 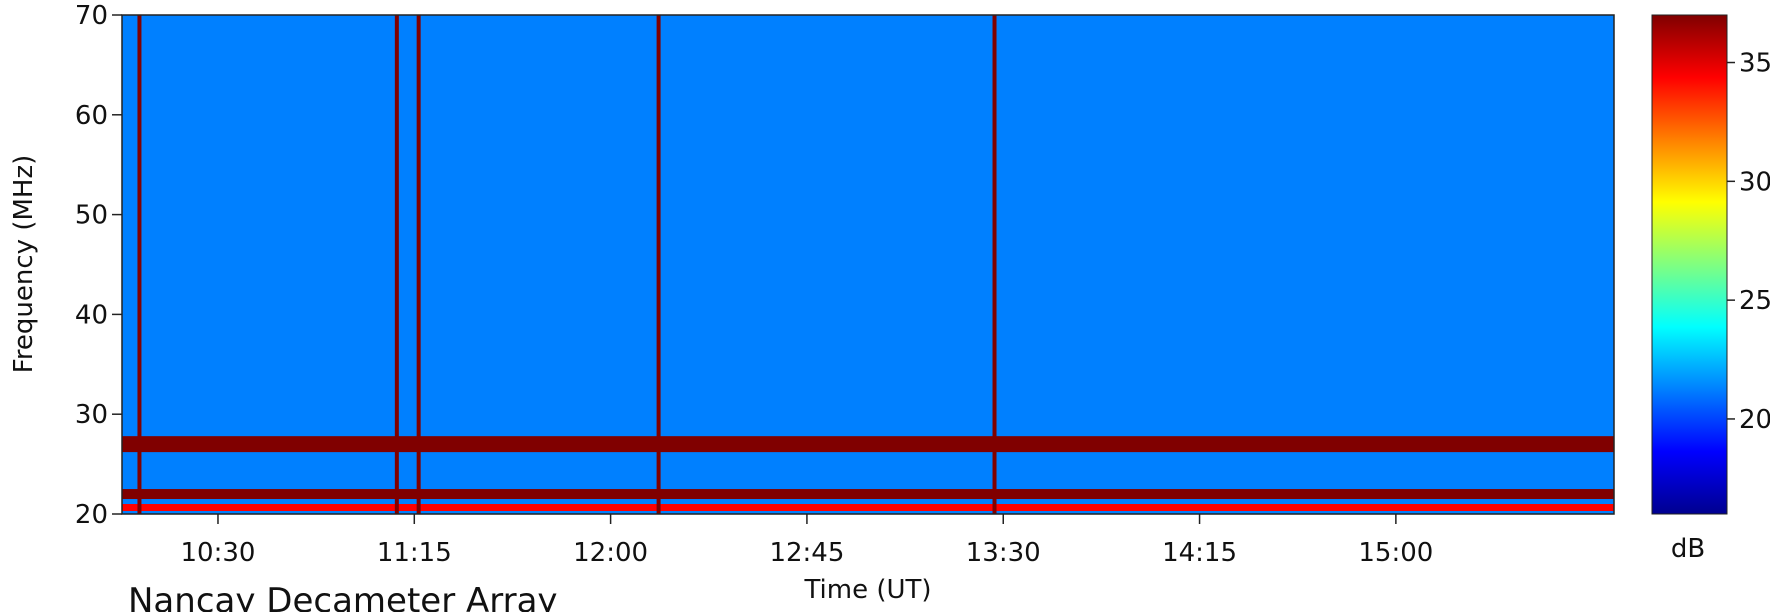 What do you see at coordinates (1754, 420) in the screenshot?
I see `colorbar-tick-label: 20` at bounding box center [1754, 420].